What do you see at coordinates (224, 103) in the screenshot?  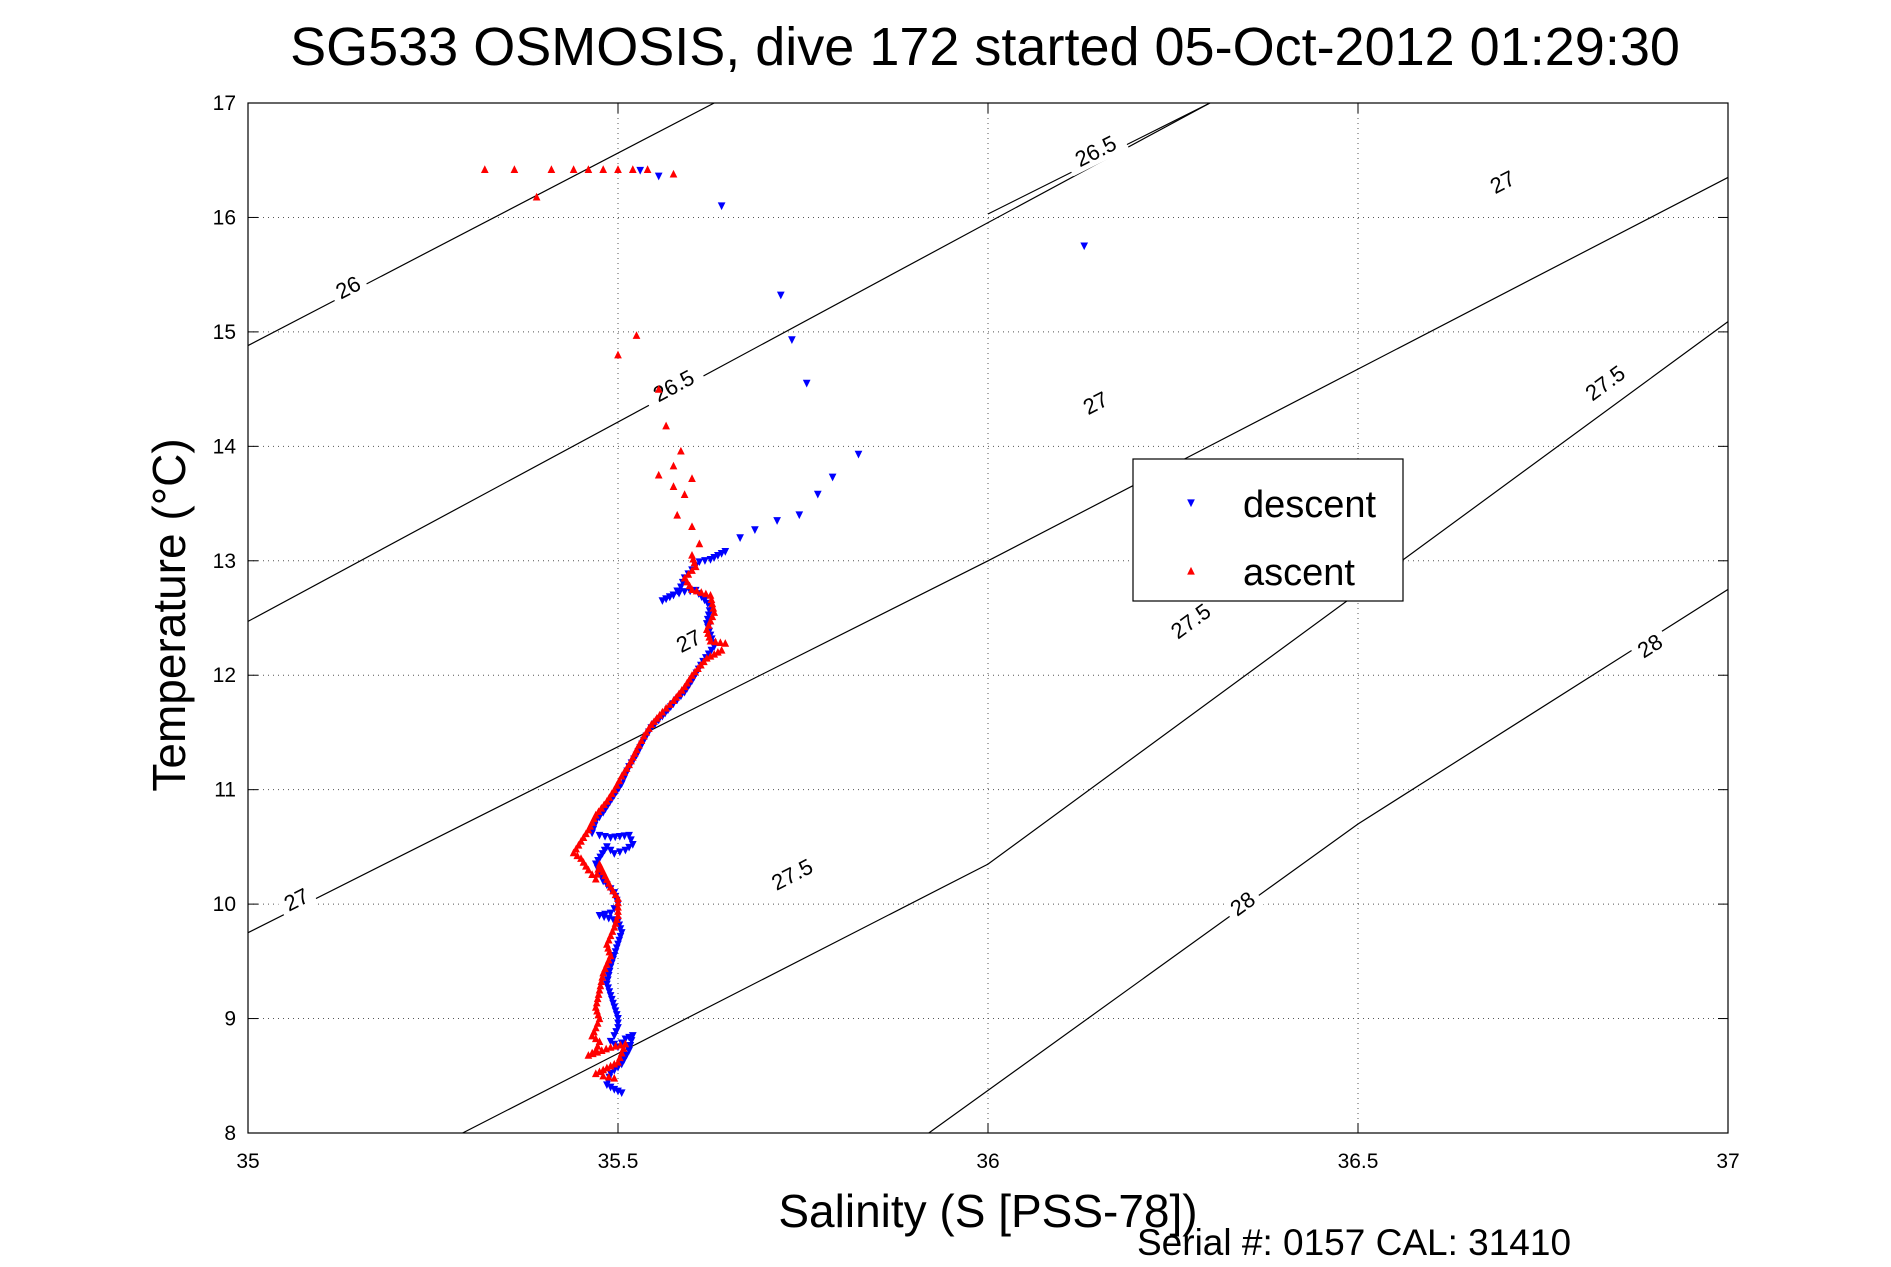 I see `y-tick-label: 17` at bounding box center [224, 103].